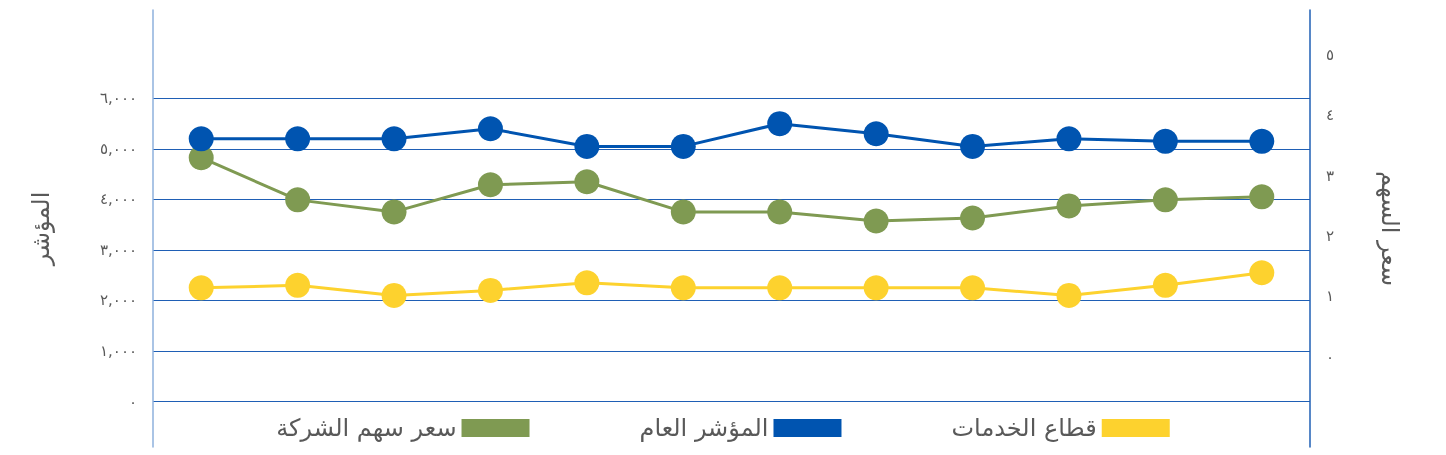  What do you see at coordinates (704, 428) in the screenshot?
I see `legend-label: المؤشر العام` at bounding box center [704, 428].